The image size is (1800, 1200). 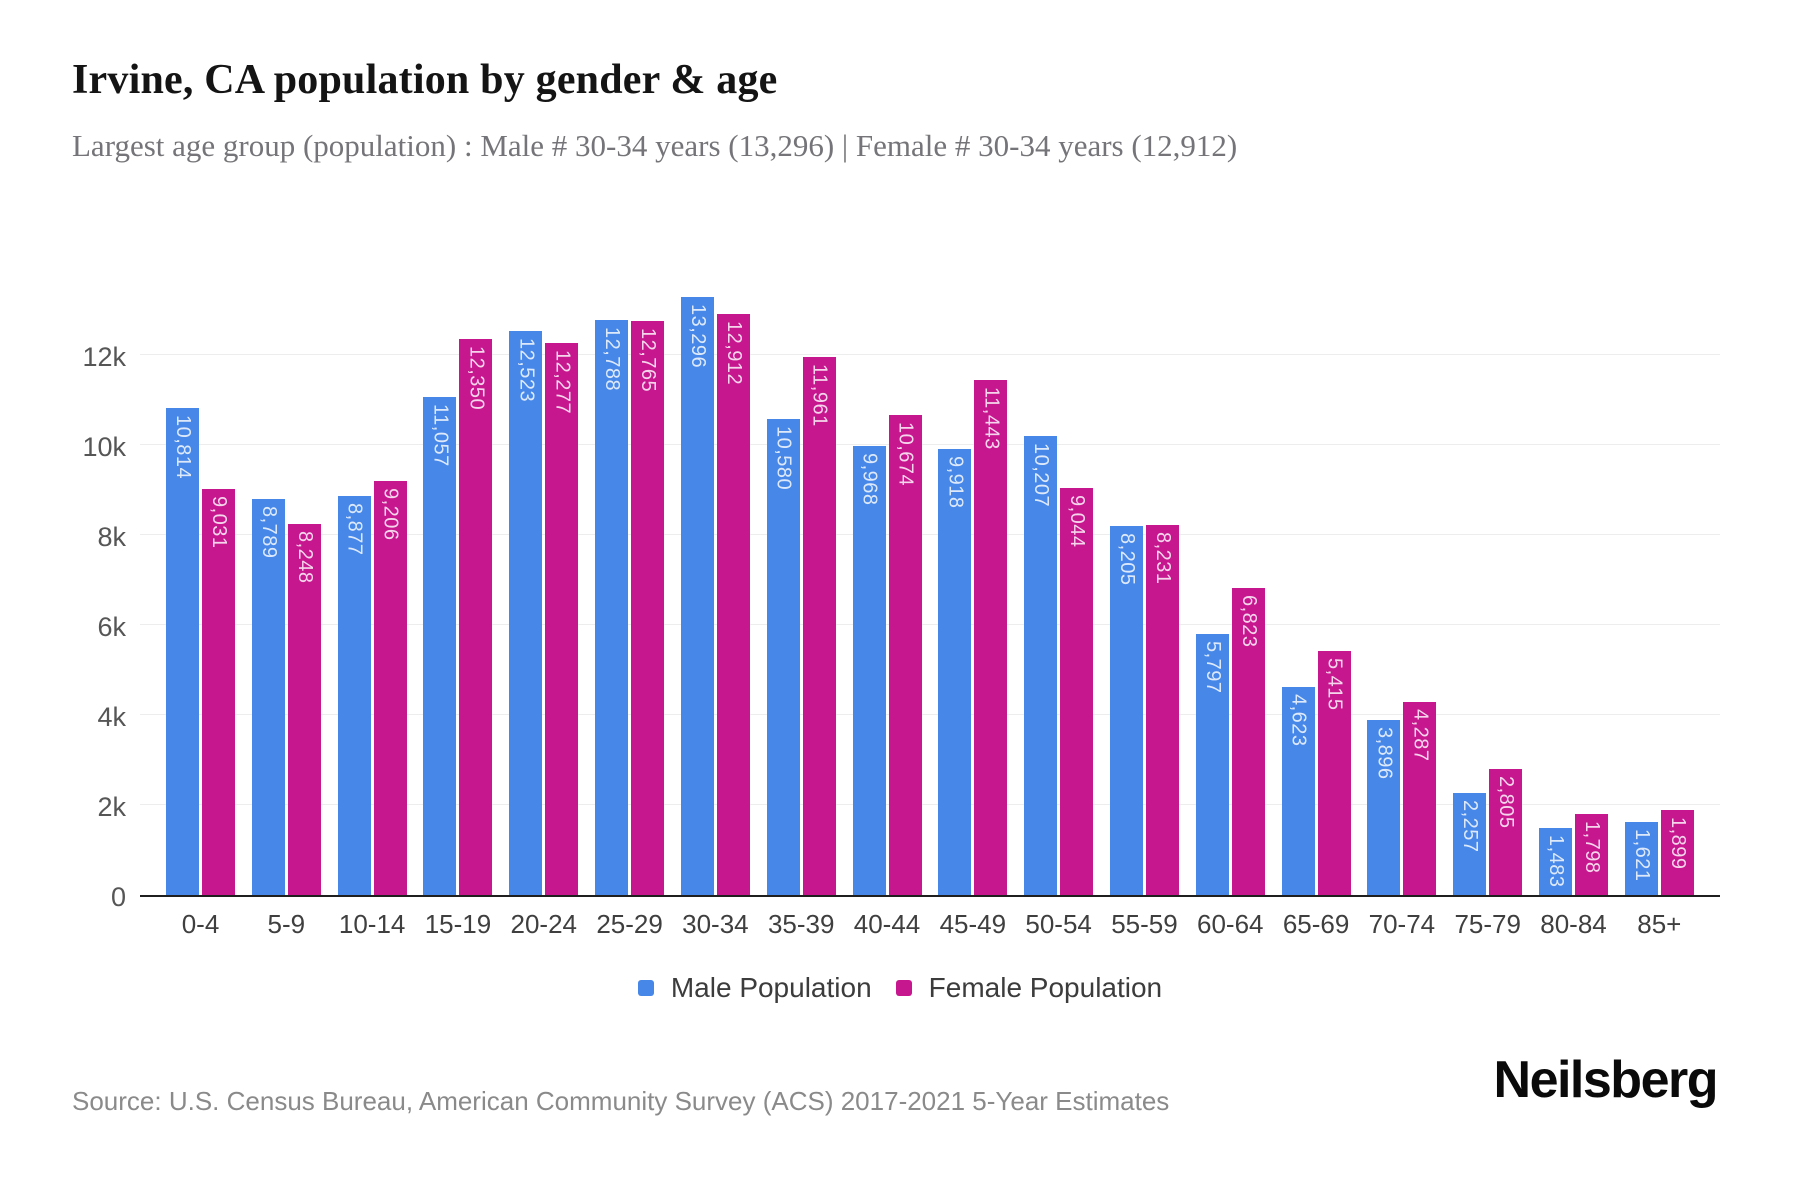 I want to click on y-axis-tick-8k: 8k, so click(x=111, y=537).